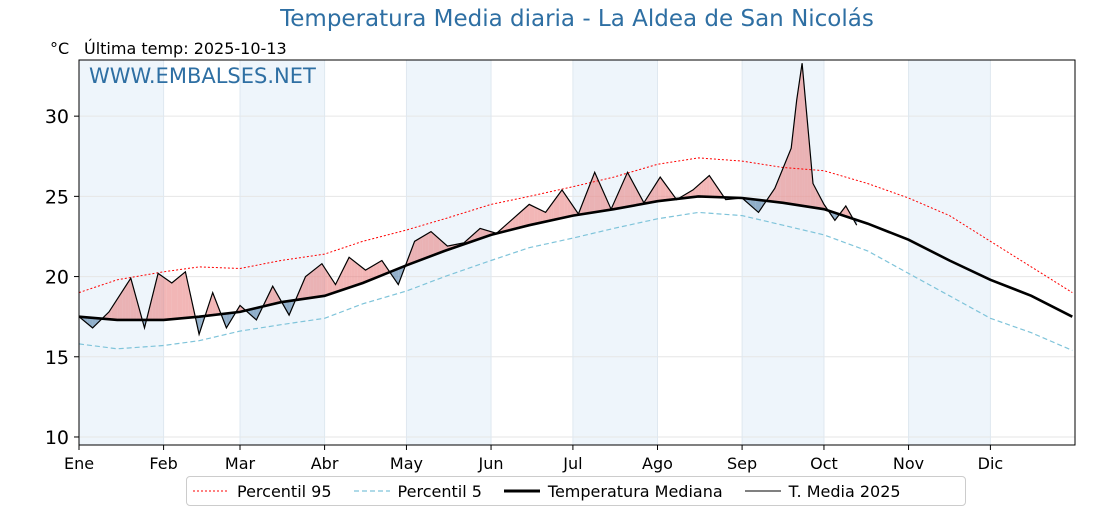 The width and height of the screenshot is (1120, 506). What do you see at coordinates (79, 463) in the screenshot?
I see `x-tick-label: Ene` at bounding box center [79, 463].